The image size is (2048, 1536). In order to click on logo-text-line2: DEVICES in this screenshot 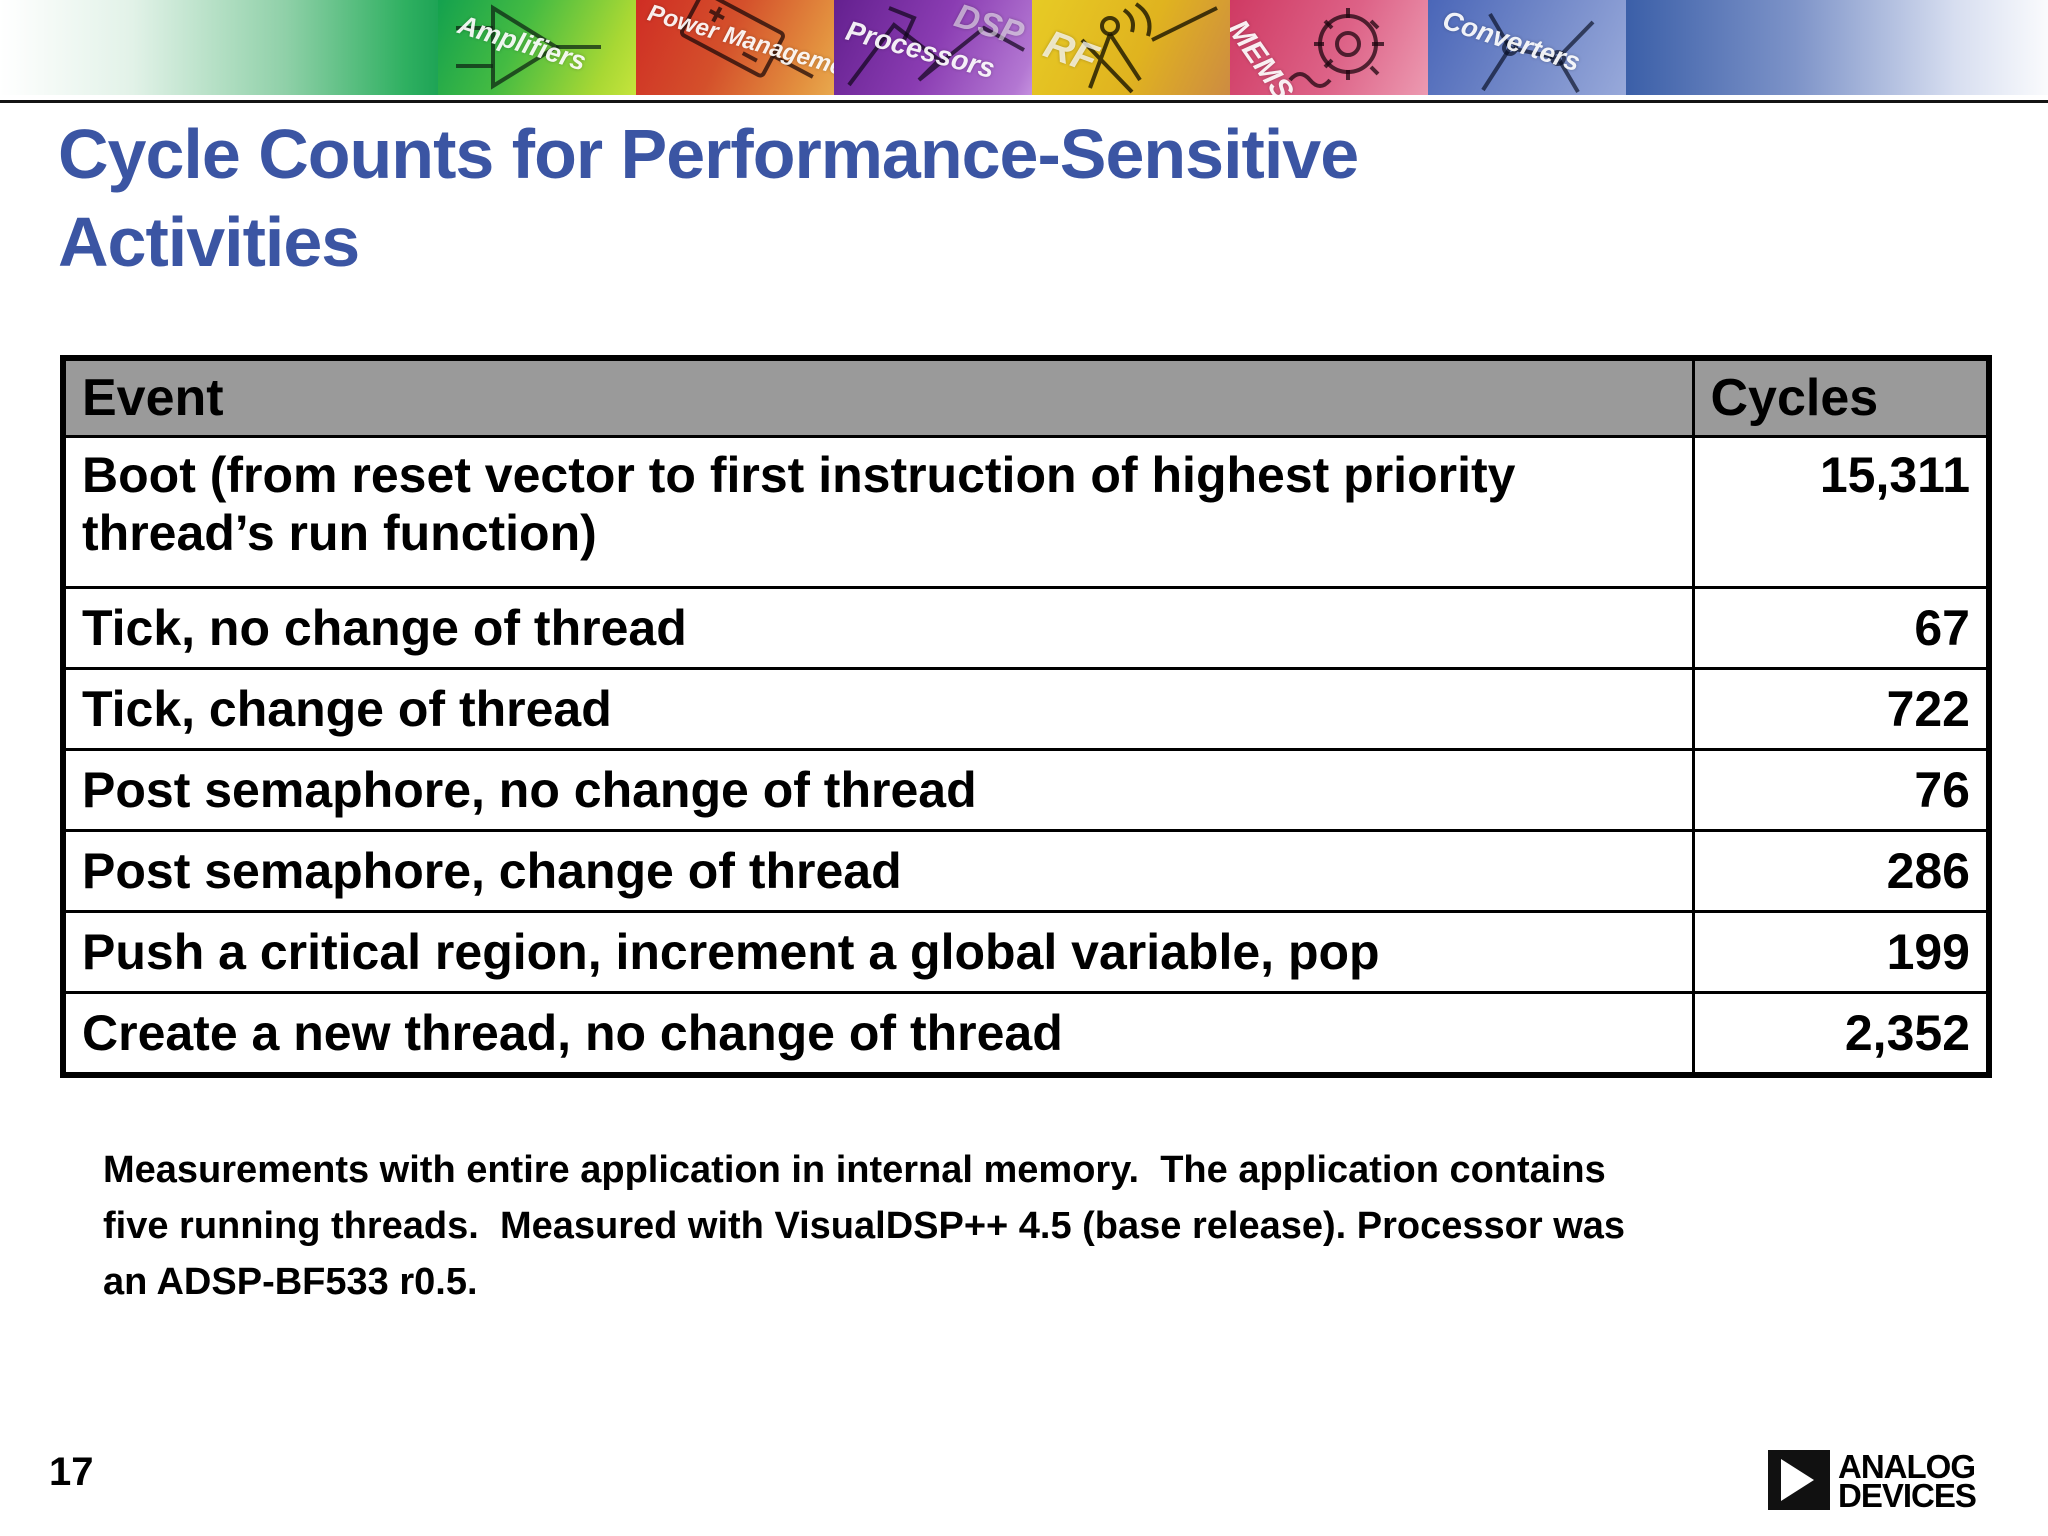, I will do `click(1907, 1495)`.